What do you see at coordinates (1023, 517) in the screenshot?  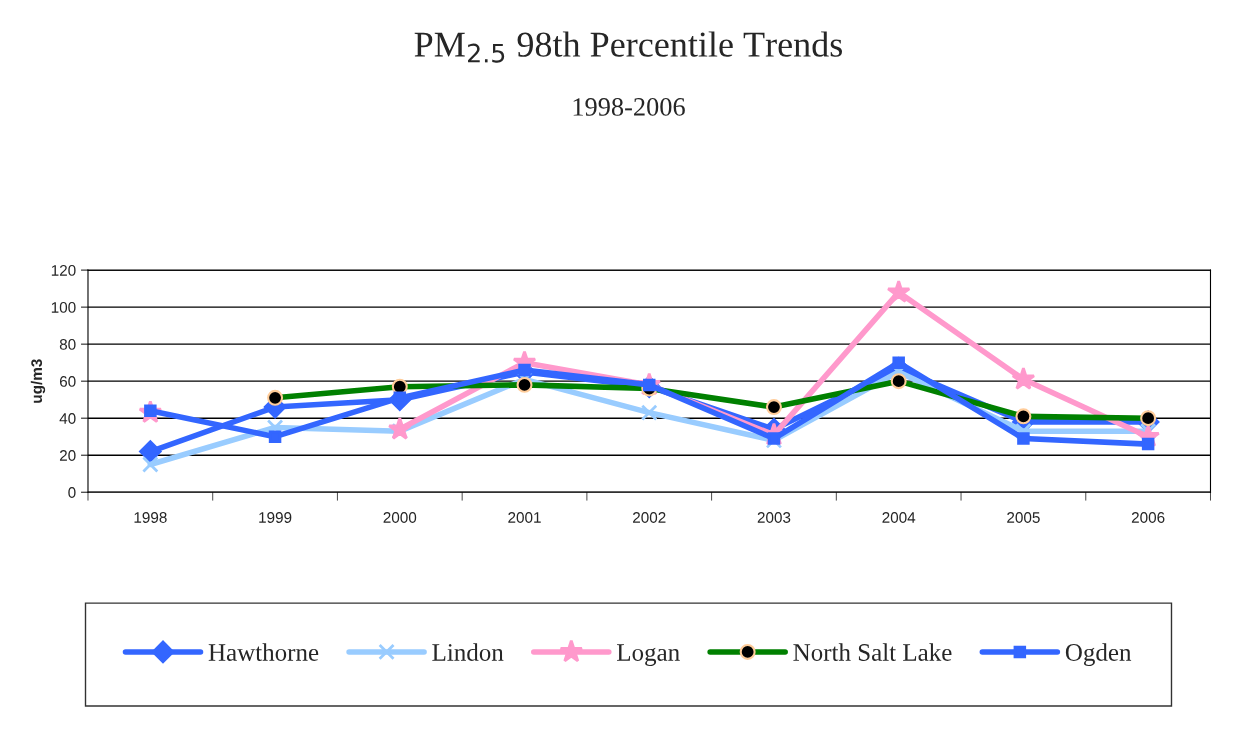 I see `x-tick-label: 2005` at bounding box center [1023, 517].